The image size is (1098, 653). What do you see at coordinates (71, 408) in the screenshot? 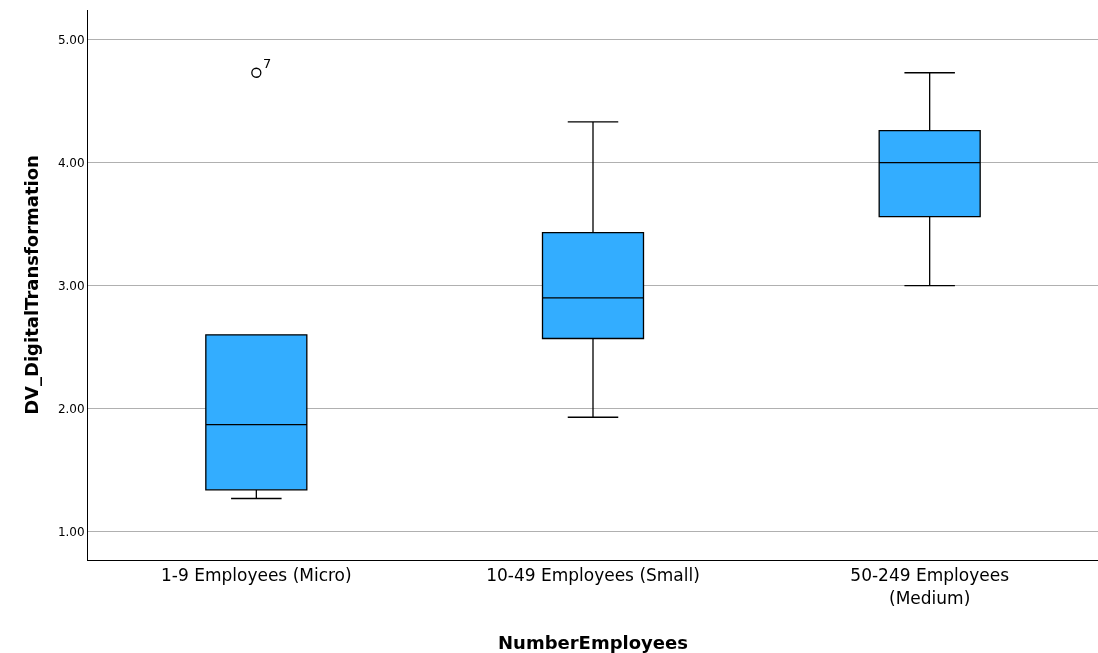
I see `y-tick-label: 2.00` at bounding box center [71, 408].